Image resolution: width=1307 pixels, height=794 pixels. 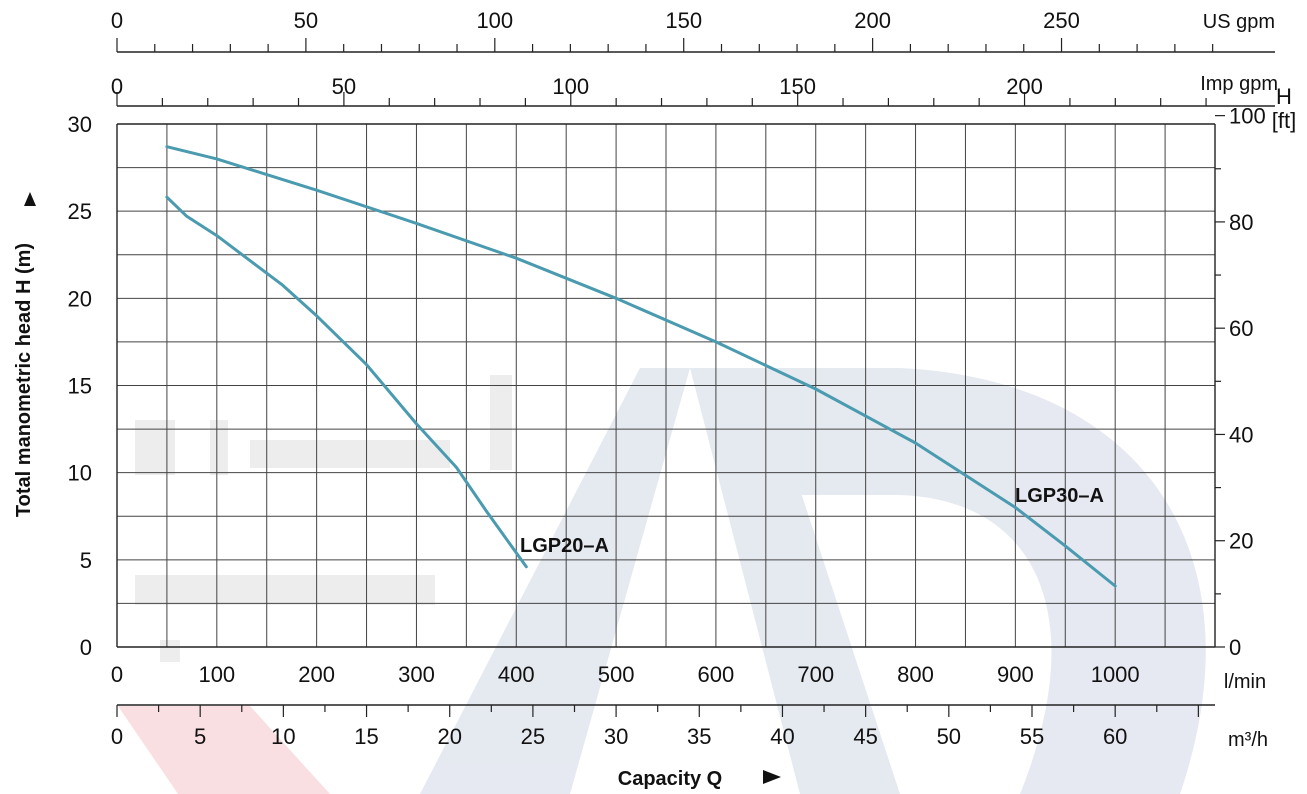 What do you see at coordinates (795, 581) in the screenshot?
I see `watermark-blue-band-right` at bounding box center [795, 581].